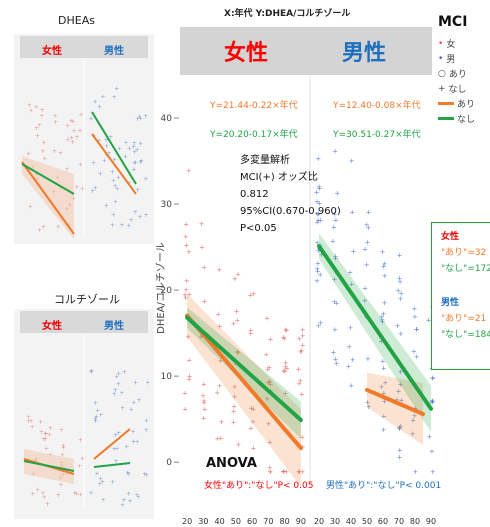 Image resolution: width=490 pixels, height=527 pixels. I want to click on eq-male-nashi: Y=30.51-0.27×年代, so click(377, 135).